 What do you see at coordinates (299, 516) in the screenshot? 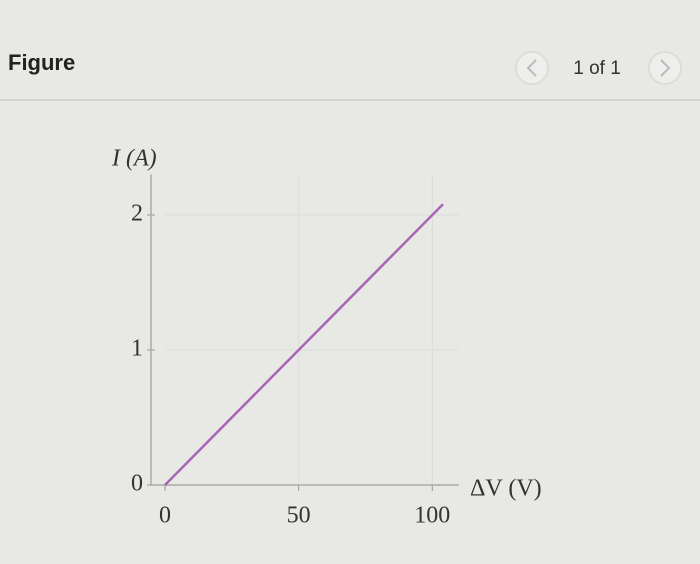
I see `x-tick-label: 50` at bounding box center [299, 516].